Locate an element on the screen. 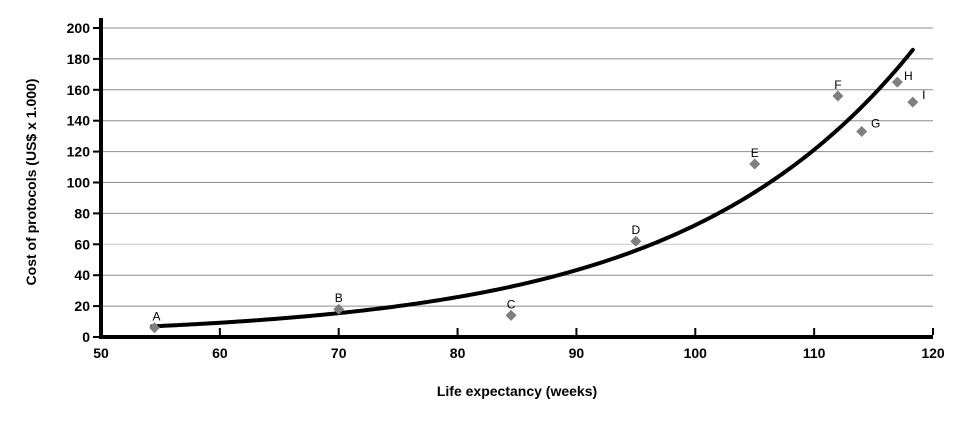  point-label-F: F is located at coordinates (837, 85).